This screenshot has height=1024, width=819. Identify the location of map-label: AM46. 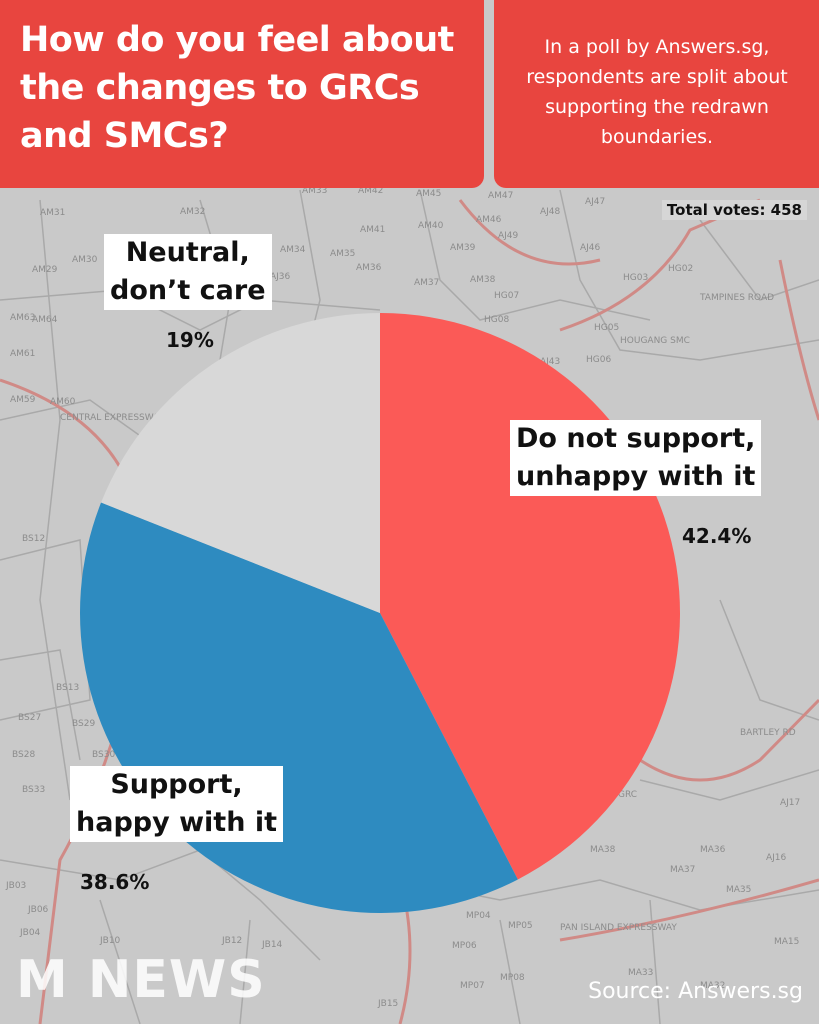
(489, 220).